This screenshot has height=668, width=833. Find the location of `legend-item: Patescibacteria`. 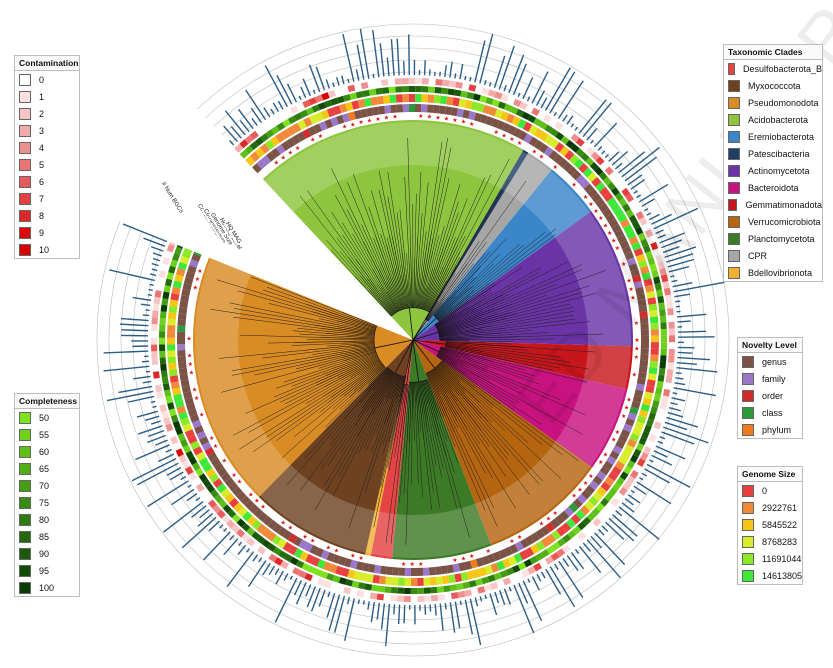

legend-item: Patescibacteria is located at coordinates (773, 153).